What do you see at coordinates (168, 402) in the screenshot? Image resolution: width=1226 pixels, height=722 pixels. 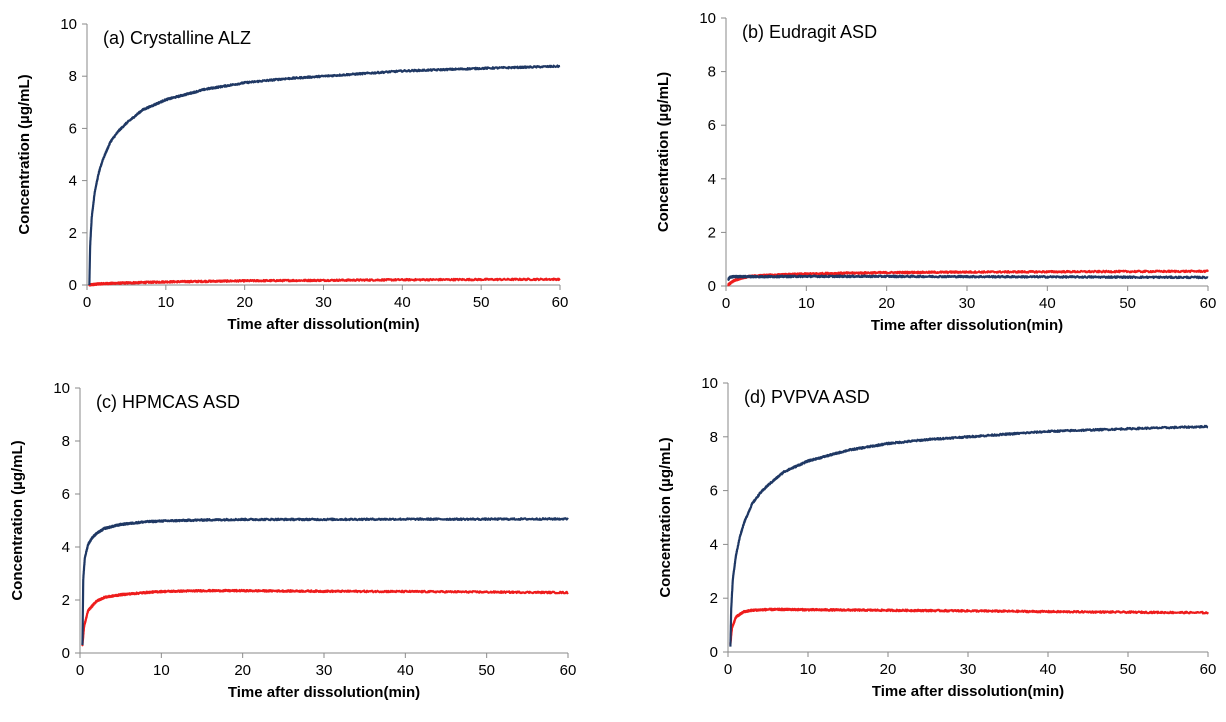 I see `panel-label: (c) HPMCAS ASD` at bounding box center [168, 402].